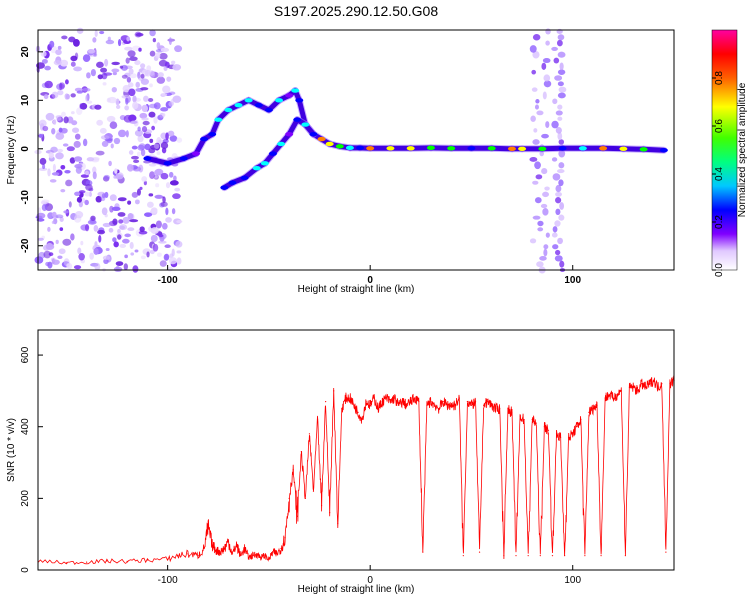 The height and width of the screenshot is (600, 750). Describe the element at coordinates (370, 580) in the screenshot. I see `snr-x-tick-label: 0` at that location.